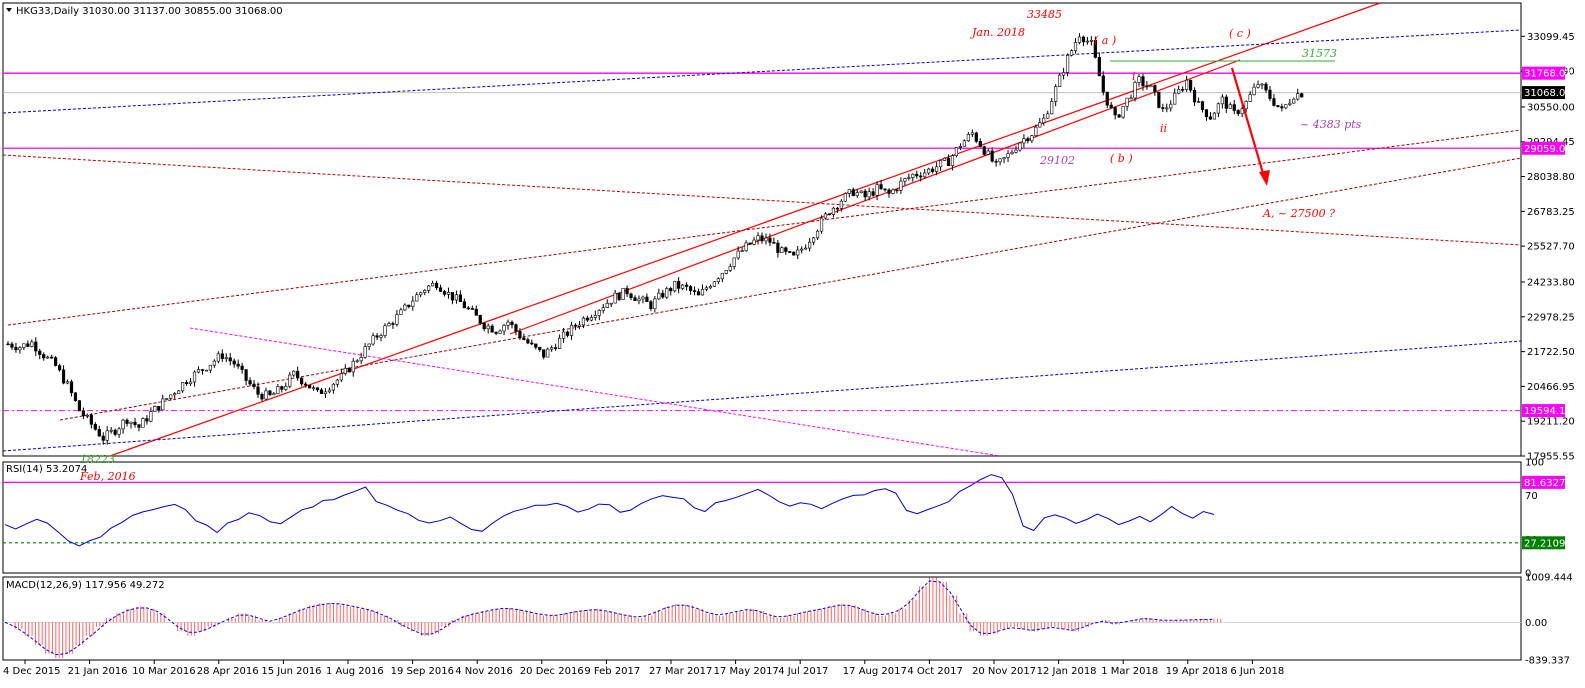 Image resolution: width=1585 pixels, height=688 pixels. What do you see at coordinates (1543, 73) in the screenshot?
I see `price-tag` at bounding box center [1543, 73].